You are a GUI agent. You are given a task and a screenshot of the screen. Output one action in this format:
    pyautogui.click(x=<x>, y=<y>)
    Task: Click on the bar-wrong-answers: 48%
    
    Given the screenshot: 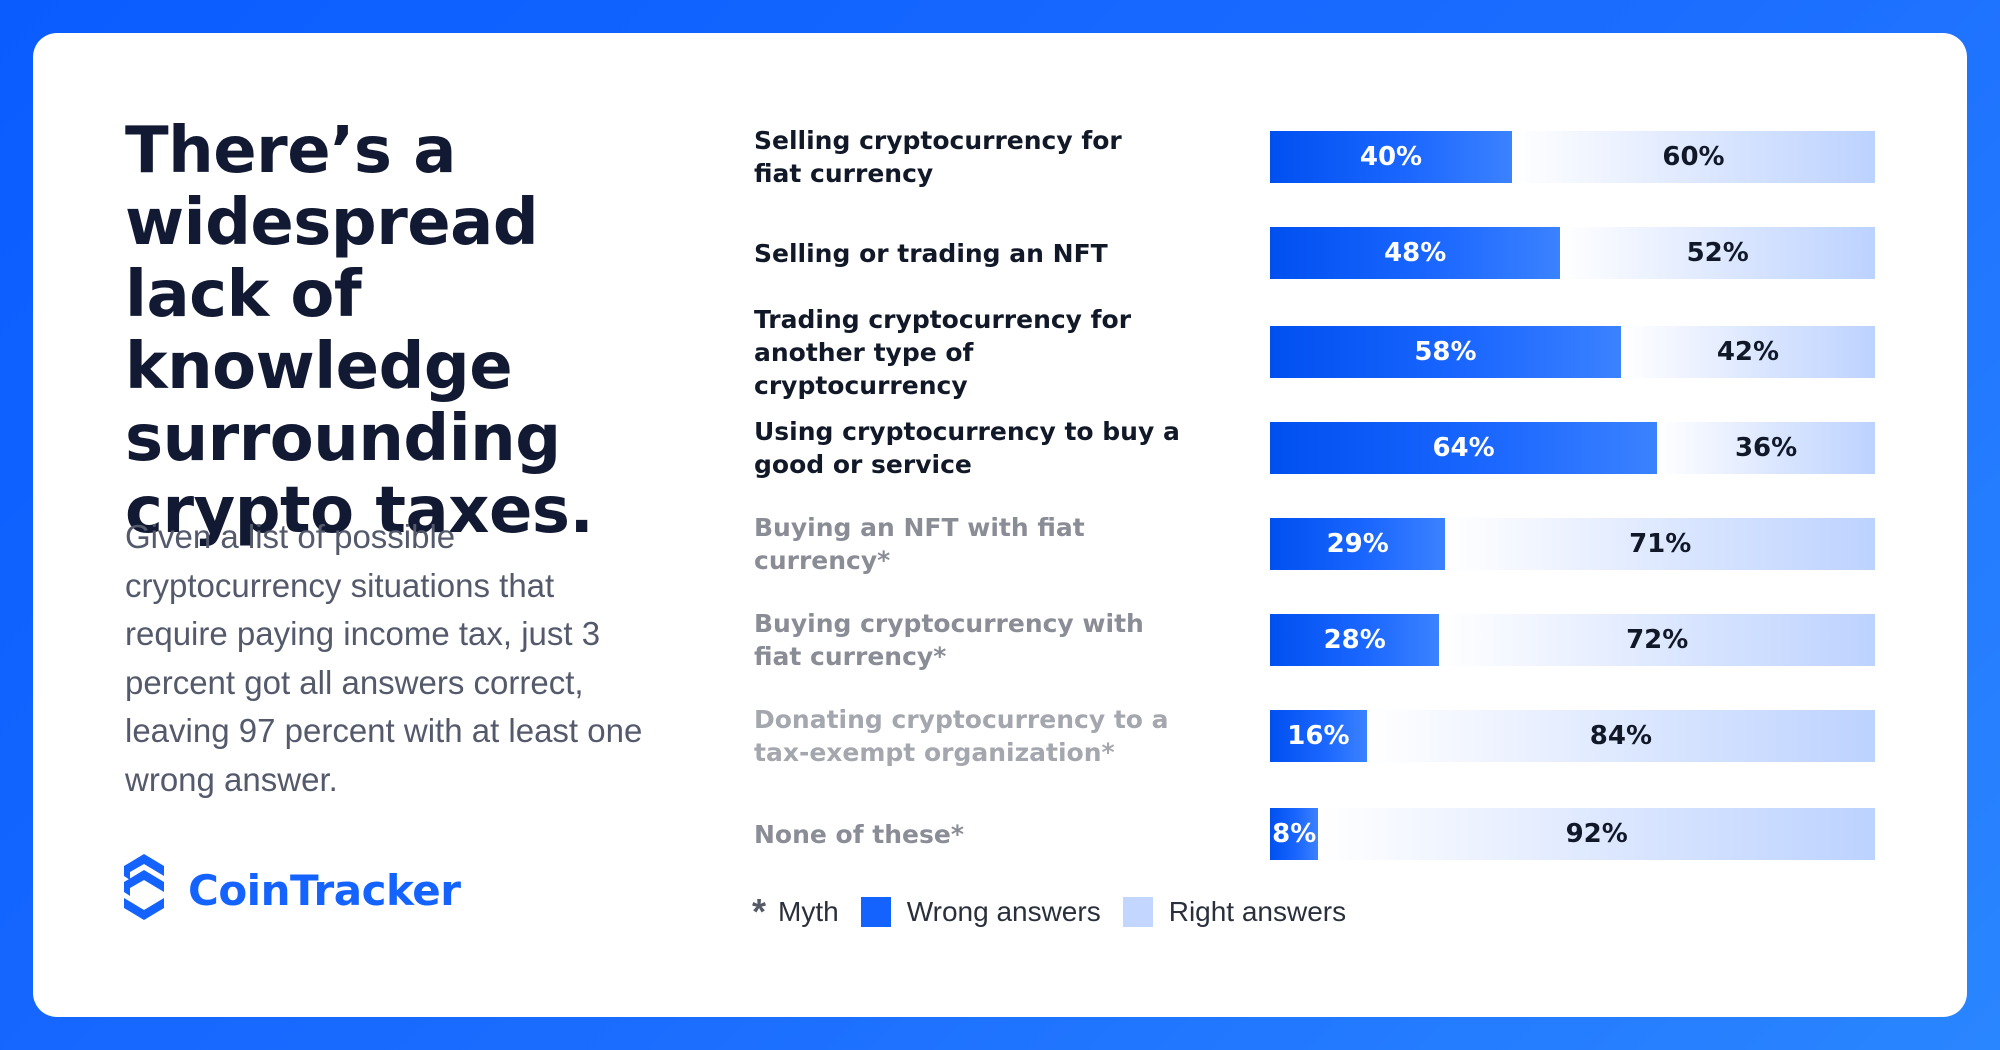 What is the action you would take?
    pyautogui.click(x=1415, y=253)
    